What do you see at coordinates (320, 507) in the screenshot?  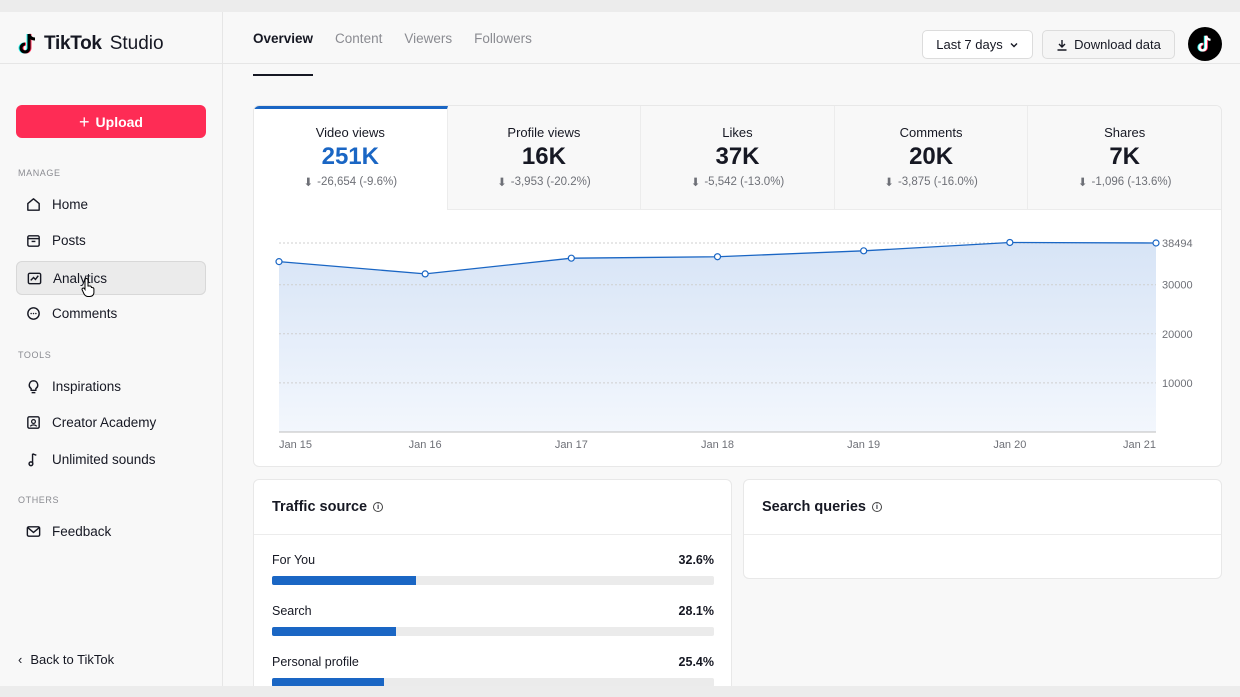 I see `traffic-source-title: Traffic source` at bounding box center [320, 507].